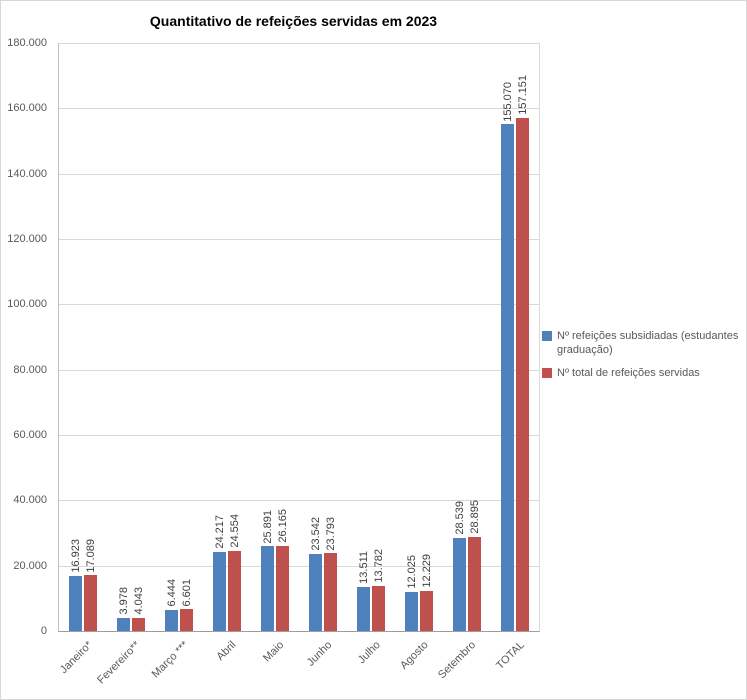 The height and width of the screenshot is (700, 747). Describe the element at coordinates (369, 653) in the screenshot. I see `x-tick-label: Julho` at that location.